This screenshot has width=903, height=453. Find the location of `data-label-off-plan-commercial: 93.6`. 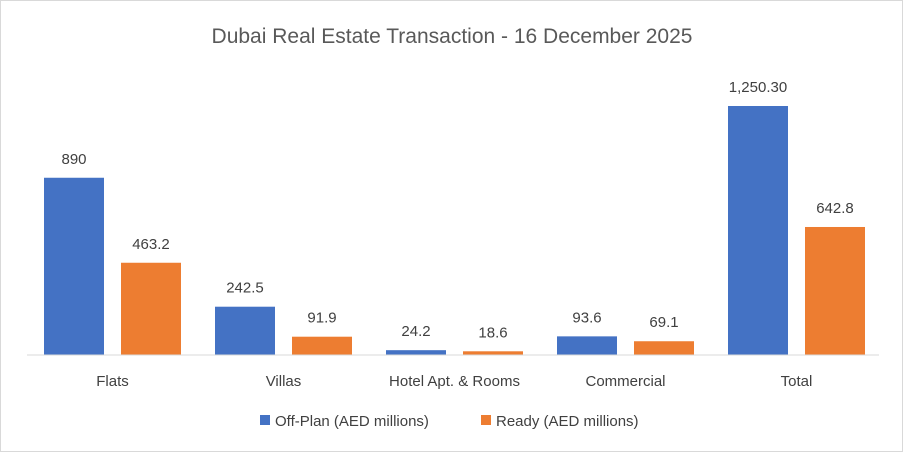

data-label-off-plan-commercial: 93.6 is located at coordinates (586, 317).